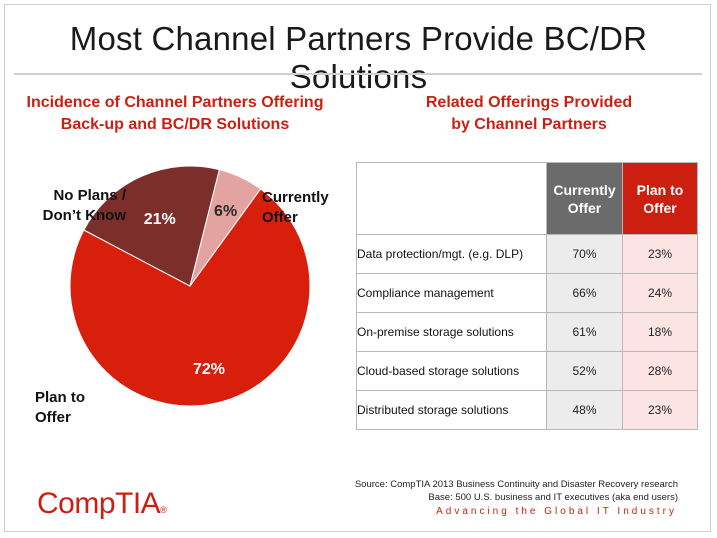  I want to click on pie-slice-plan, so click(152, 226).